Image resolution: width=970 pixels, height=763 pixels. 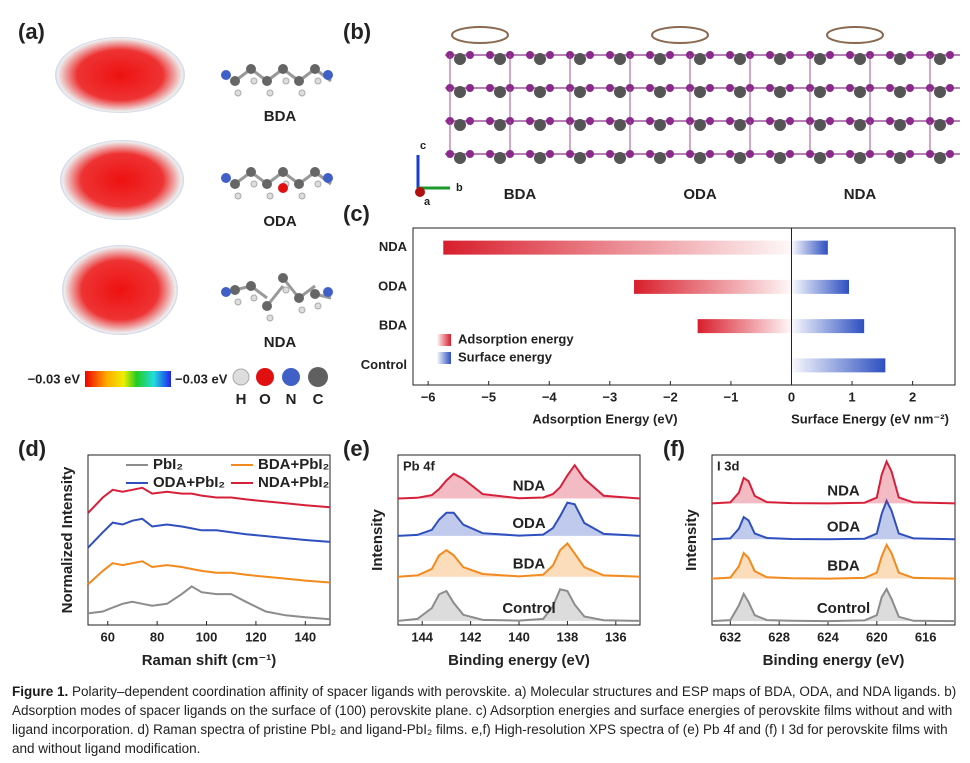 I want to click on panel-label: (f), so click(x=674, y=448).